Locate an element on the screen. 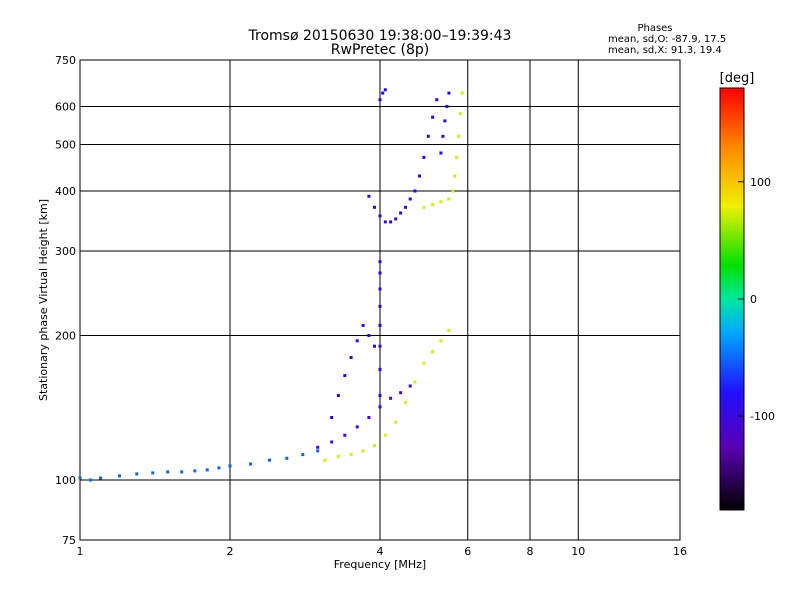 This screenshot has width=800, height=600. y-tick-label: 300 is located at coordinates (65, 251).